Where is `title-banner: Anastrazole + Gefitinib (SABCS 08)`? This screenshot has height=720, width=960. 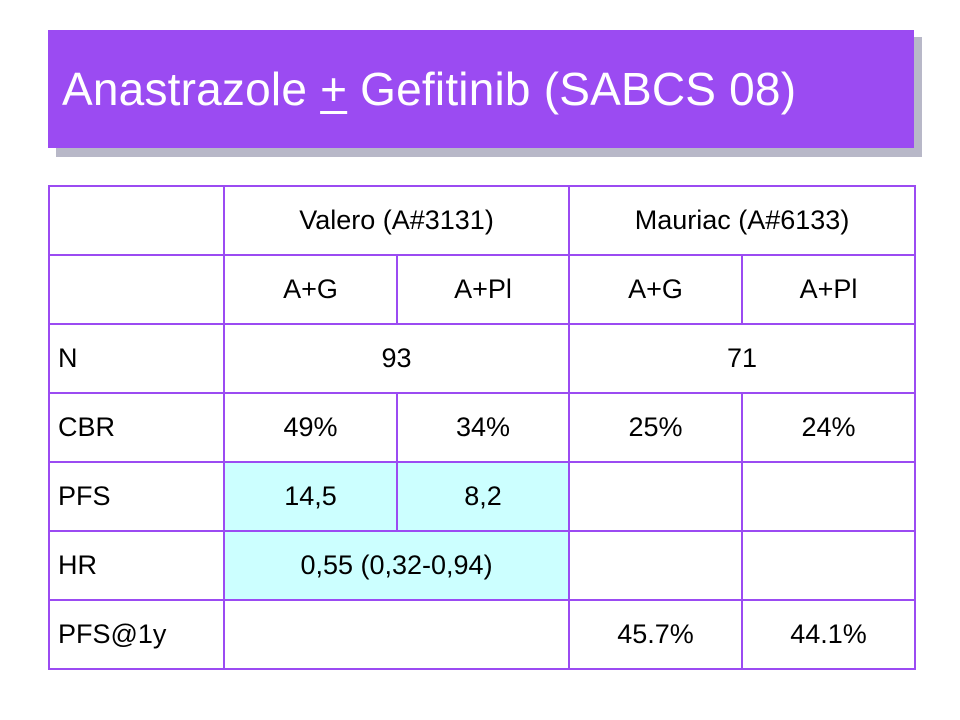
title-banner: Anastrazole + Gefitinib (SABCS 08) is located at coordinates (481, 89).